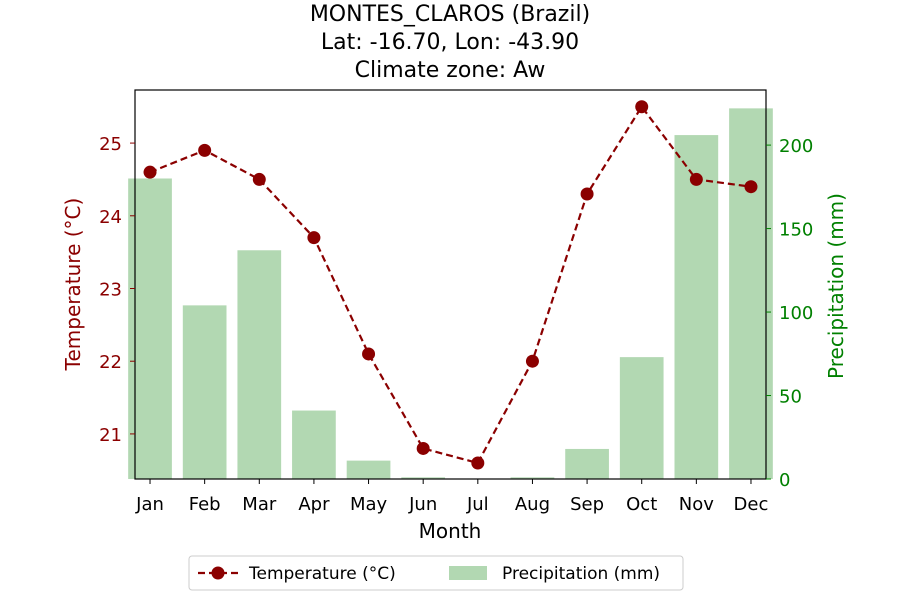 This screenshot has width=900, height=600. Describe the element at coordinates (450, 14) in the screenshot. I see `title-line-1: MONTES_CLAROS (Brazil)` at that location.